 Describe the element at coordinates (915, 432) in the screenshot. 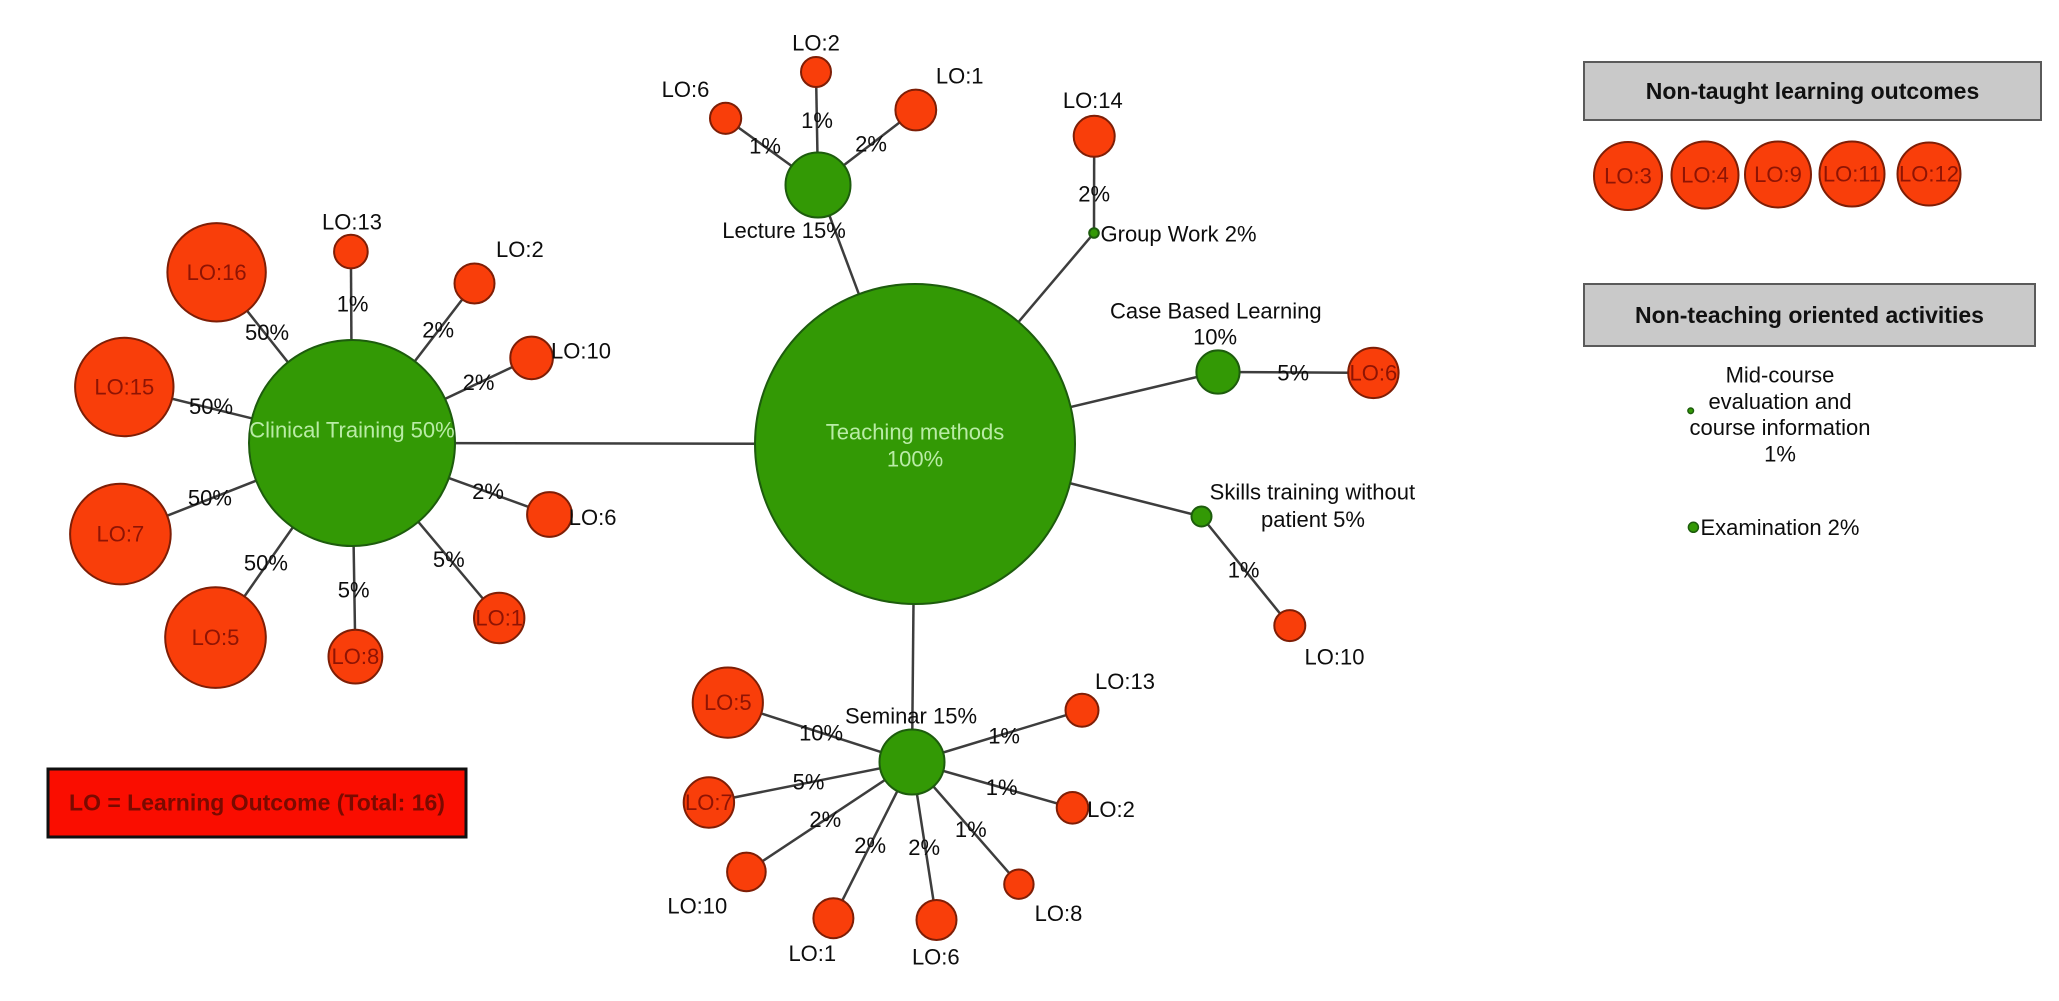

I see `svg-text: Teaching methods` at that location.